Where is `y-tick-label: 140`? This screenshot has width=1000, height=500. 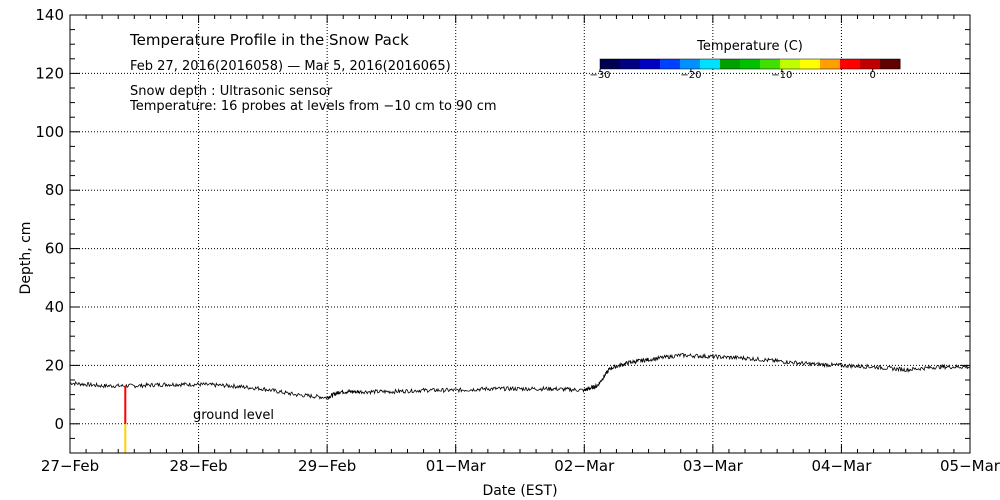 y-tick-label: 140 is located at coordinates (49, 15).